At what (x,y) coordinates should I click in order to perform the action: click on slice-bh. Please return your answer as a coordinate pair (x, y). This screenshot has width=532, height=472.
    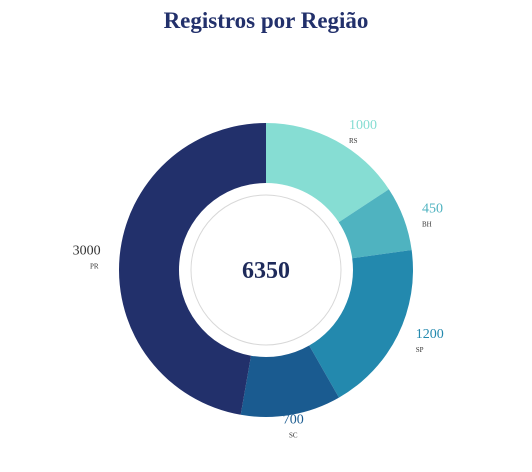
    Looking at the image, I should click on (375, 224).